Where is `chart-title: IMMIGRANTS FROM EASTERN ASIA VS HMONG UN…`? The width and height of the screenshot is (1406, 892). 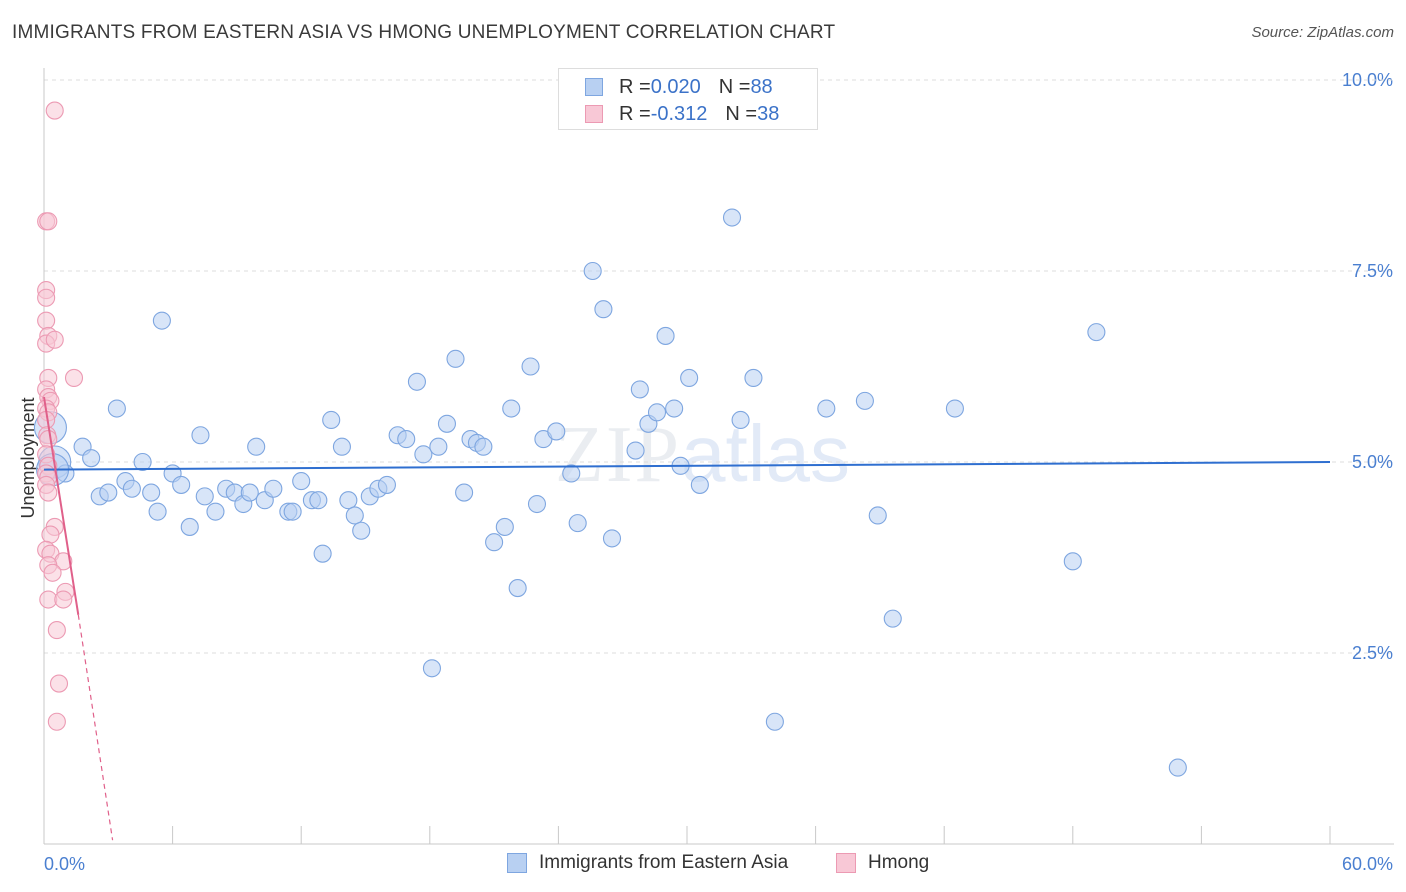
chart-title: IMMIGRANTS FROM EASTERN ASIA VS HMONG UN… is located at coordinates (424, 32).